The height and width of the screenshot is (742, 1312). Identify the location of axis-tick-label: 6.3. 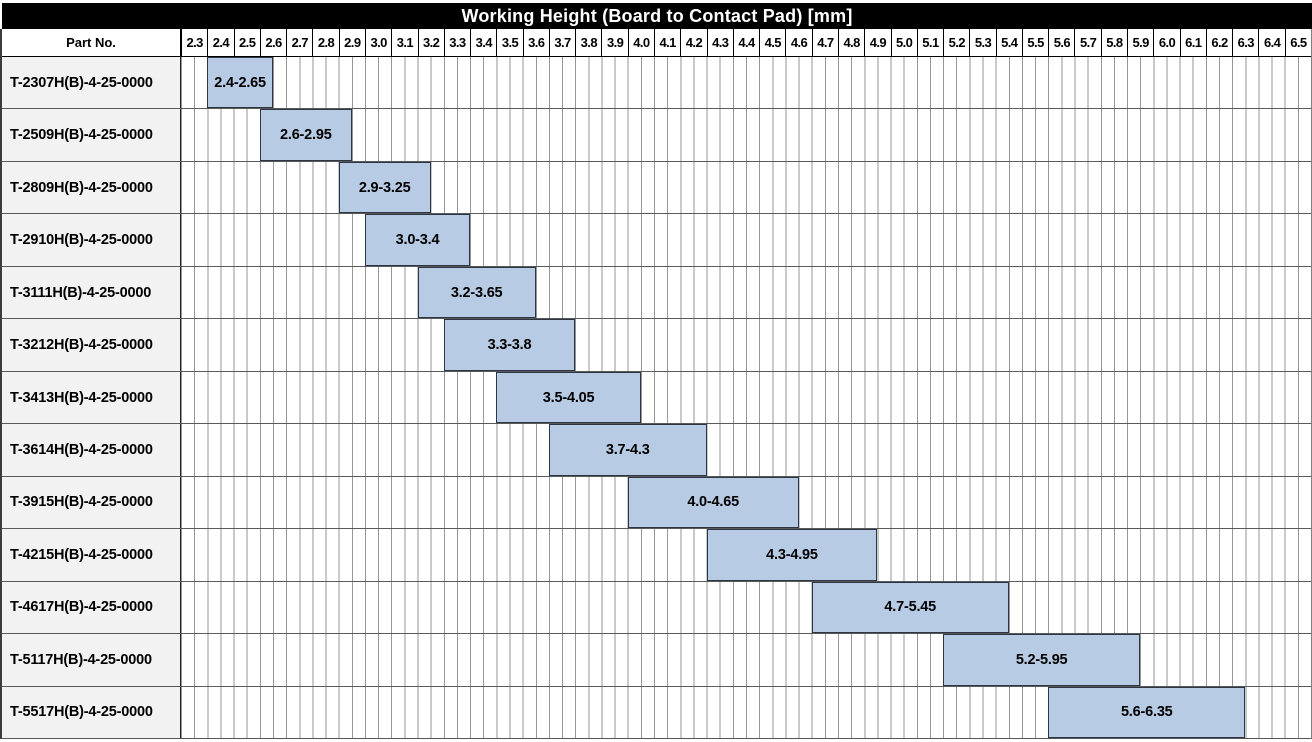
(1245, 42).